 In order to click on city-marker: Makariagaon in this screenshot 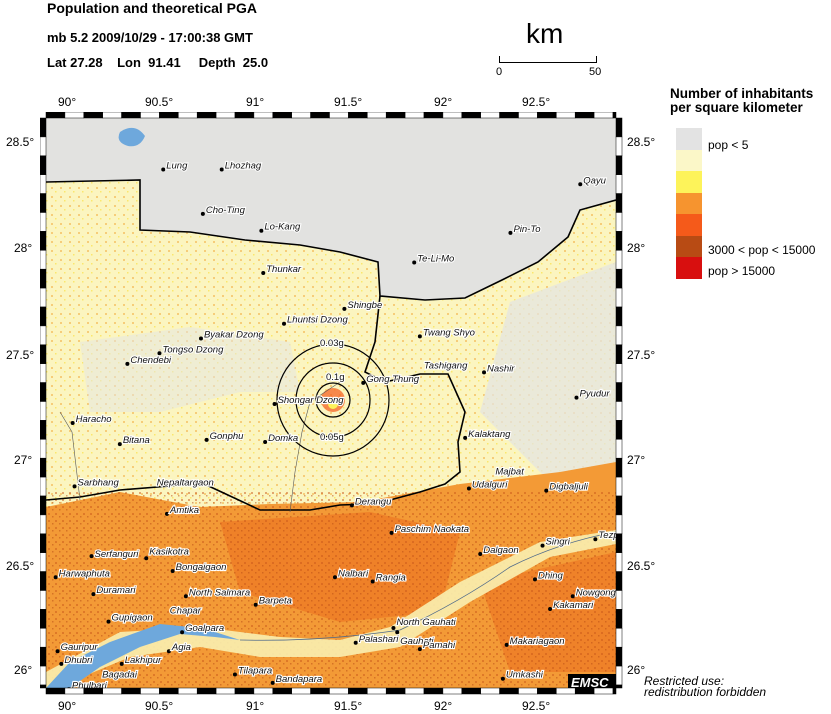, I will do `click(535, 641)`.